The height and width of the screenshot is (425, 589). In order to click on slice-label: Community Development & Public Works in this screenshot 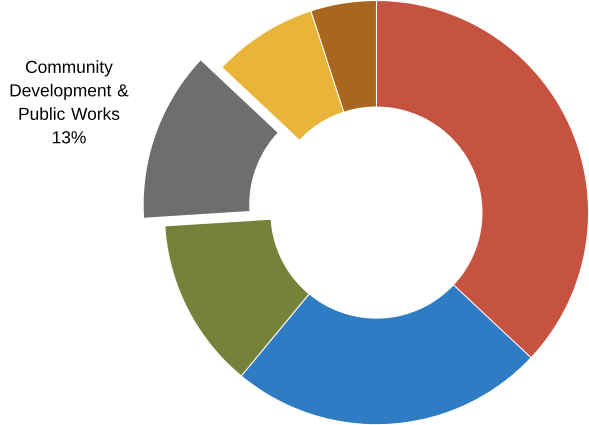, I will do `click(69, 90)`.